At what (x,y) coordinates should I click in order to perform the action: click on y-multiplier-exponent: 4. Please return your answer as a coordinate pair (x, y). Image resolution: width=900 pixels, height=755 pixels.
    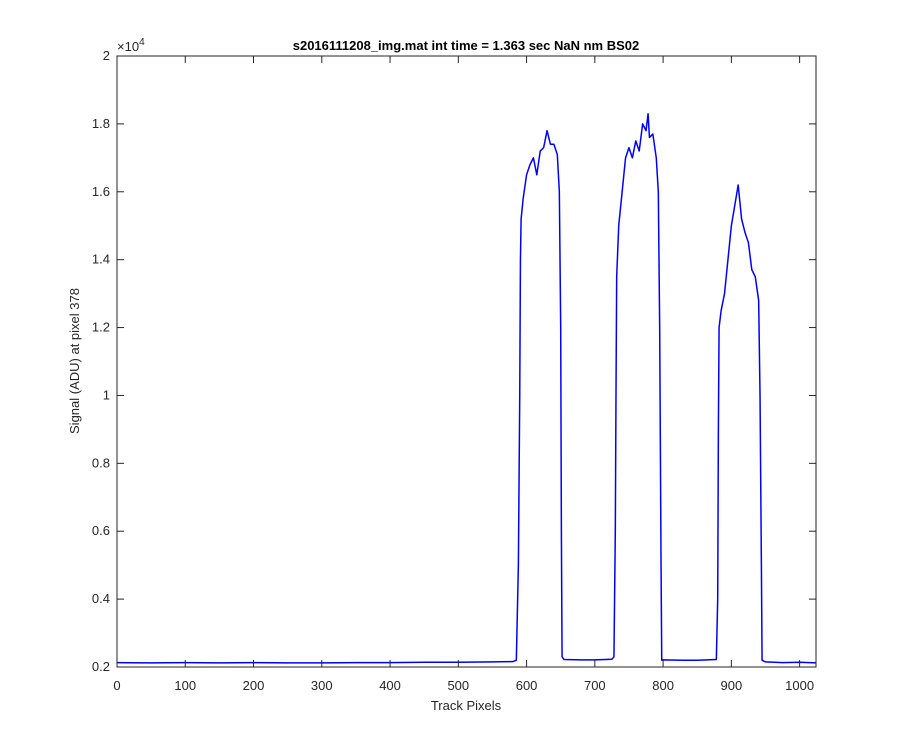
    Looking at the image, I should click on (142, 42).